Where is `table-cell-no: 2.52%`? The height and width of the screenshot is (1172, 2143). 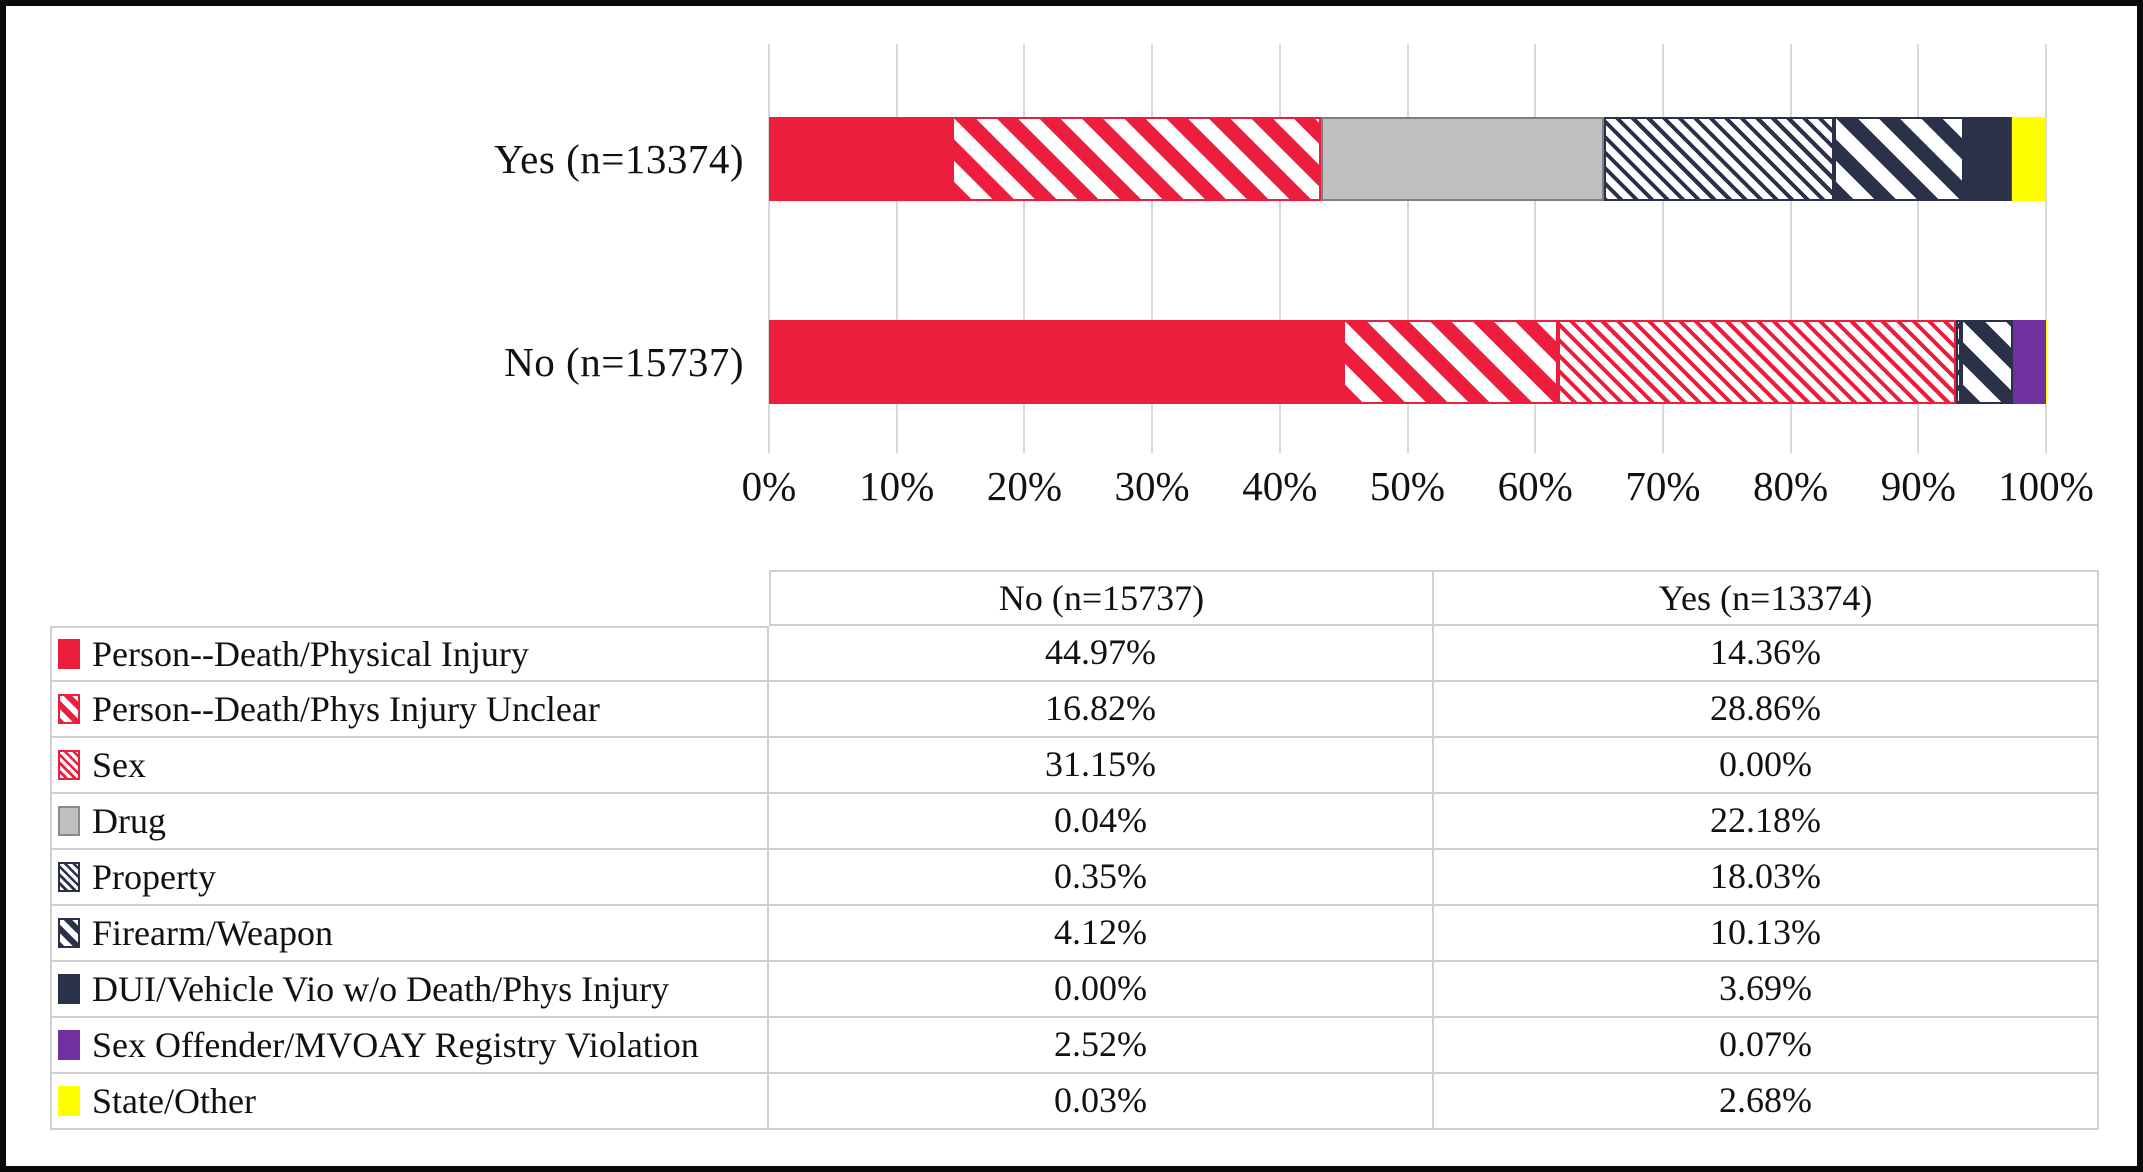 table-cell-no: 2.52% is located at coordinates (1101, 1046).